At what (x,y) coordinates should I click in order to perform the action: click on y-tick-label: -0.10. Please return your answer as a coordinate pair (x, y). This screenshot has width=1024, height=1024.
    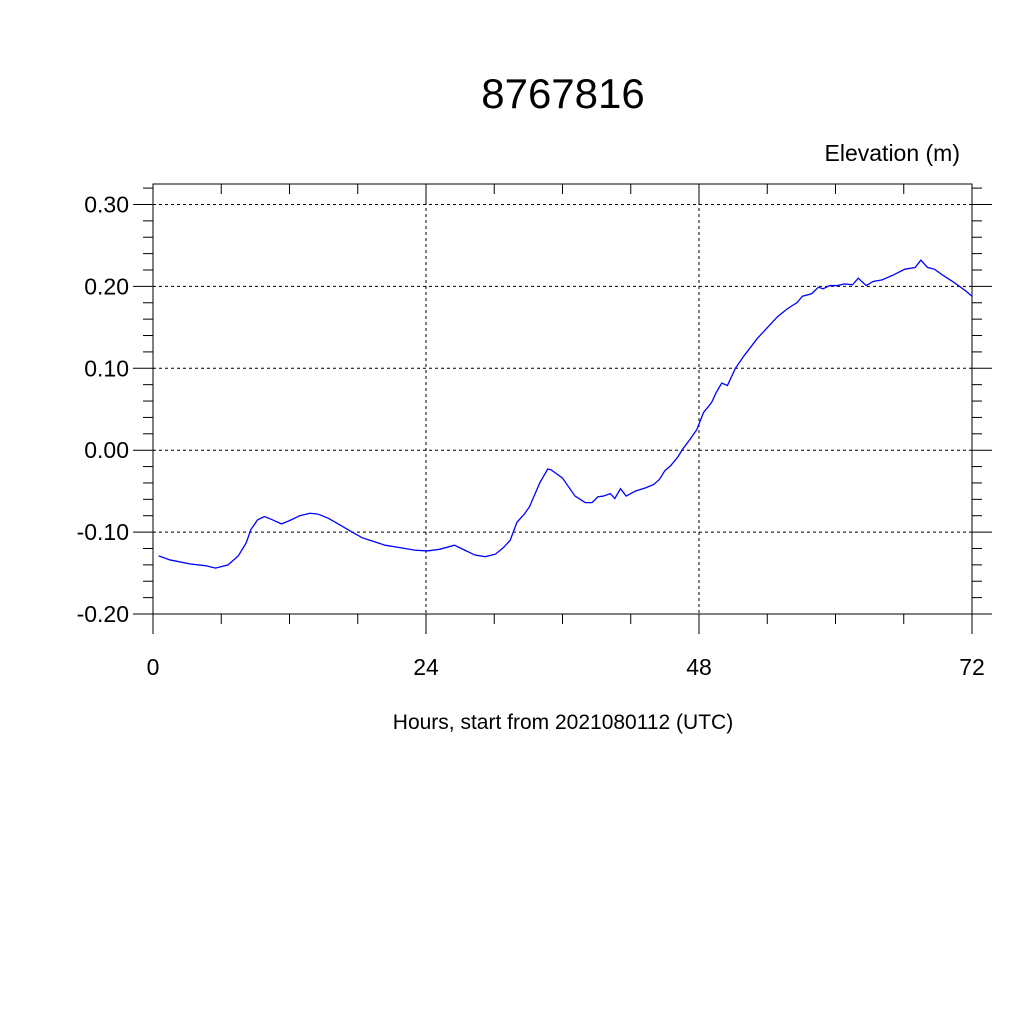
    Looking at the image, I should click on (103, 532).